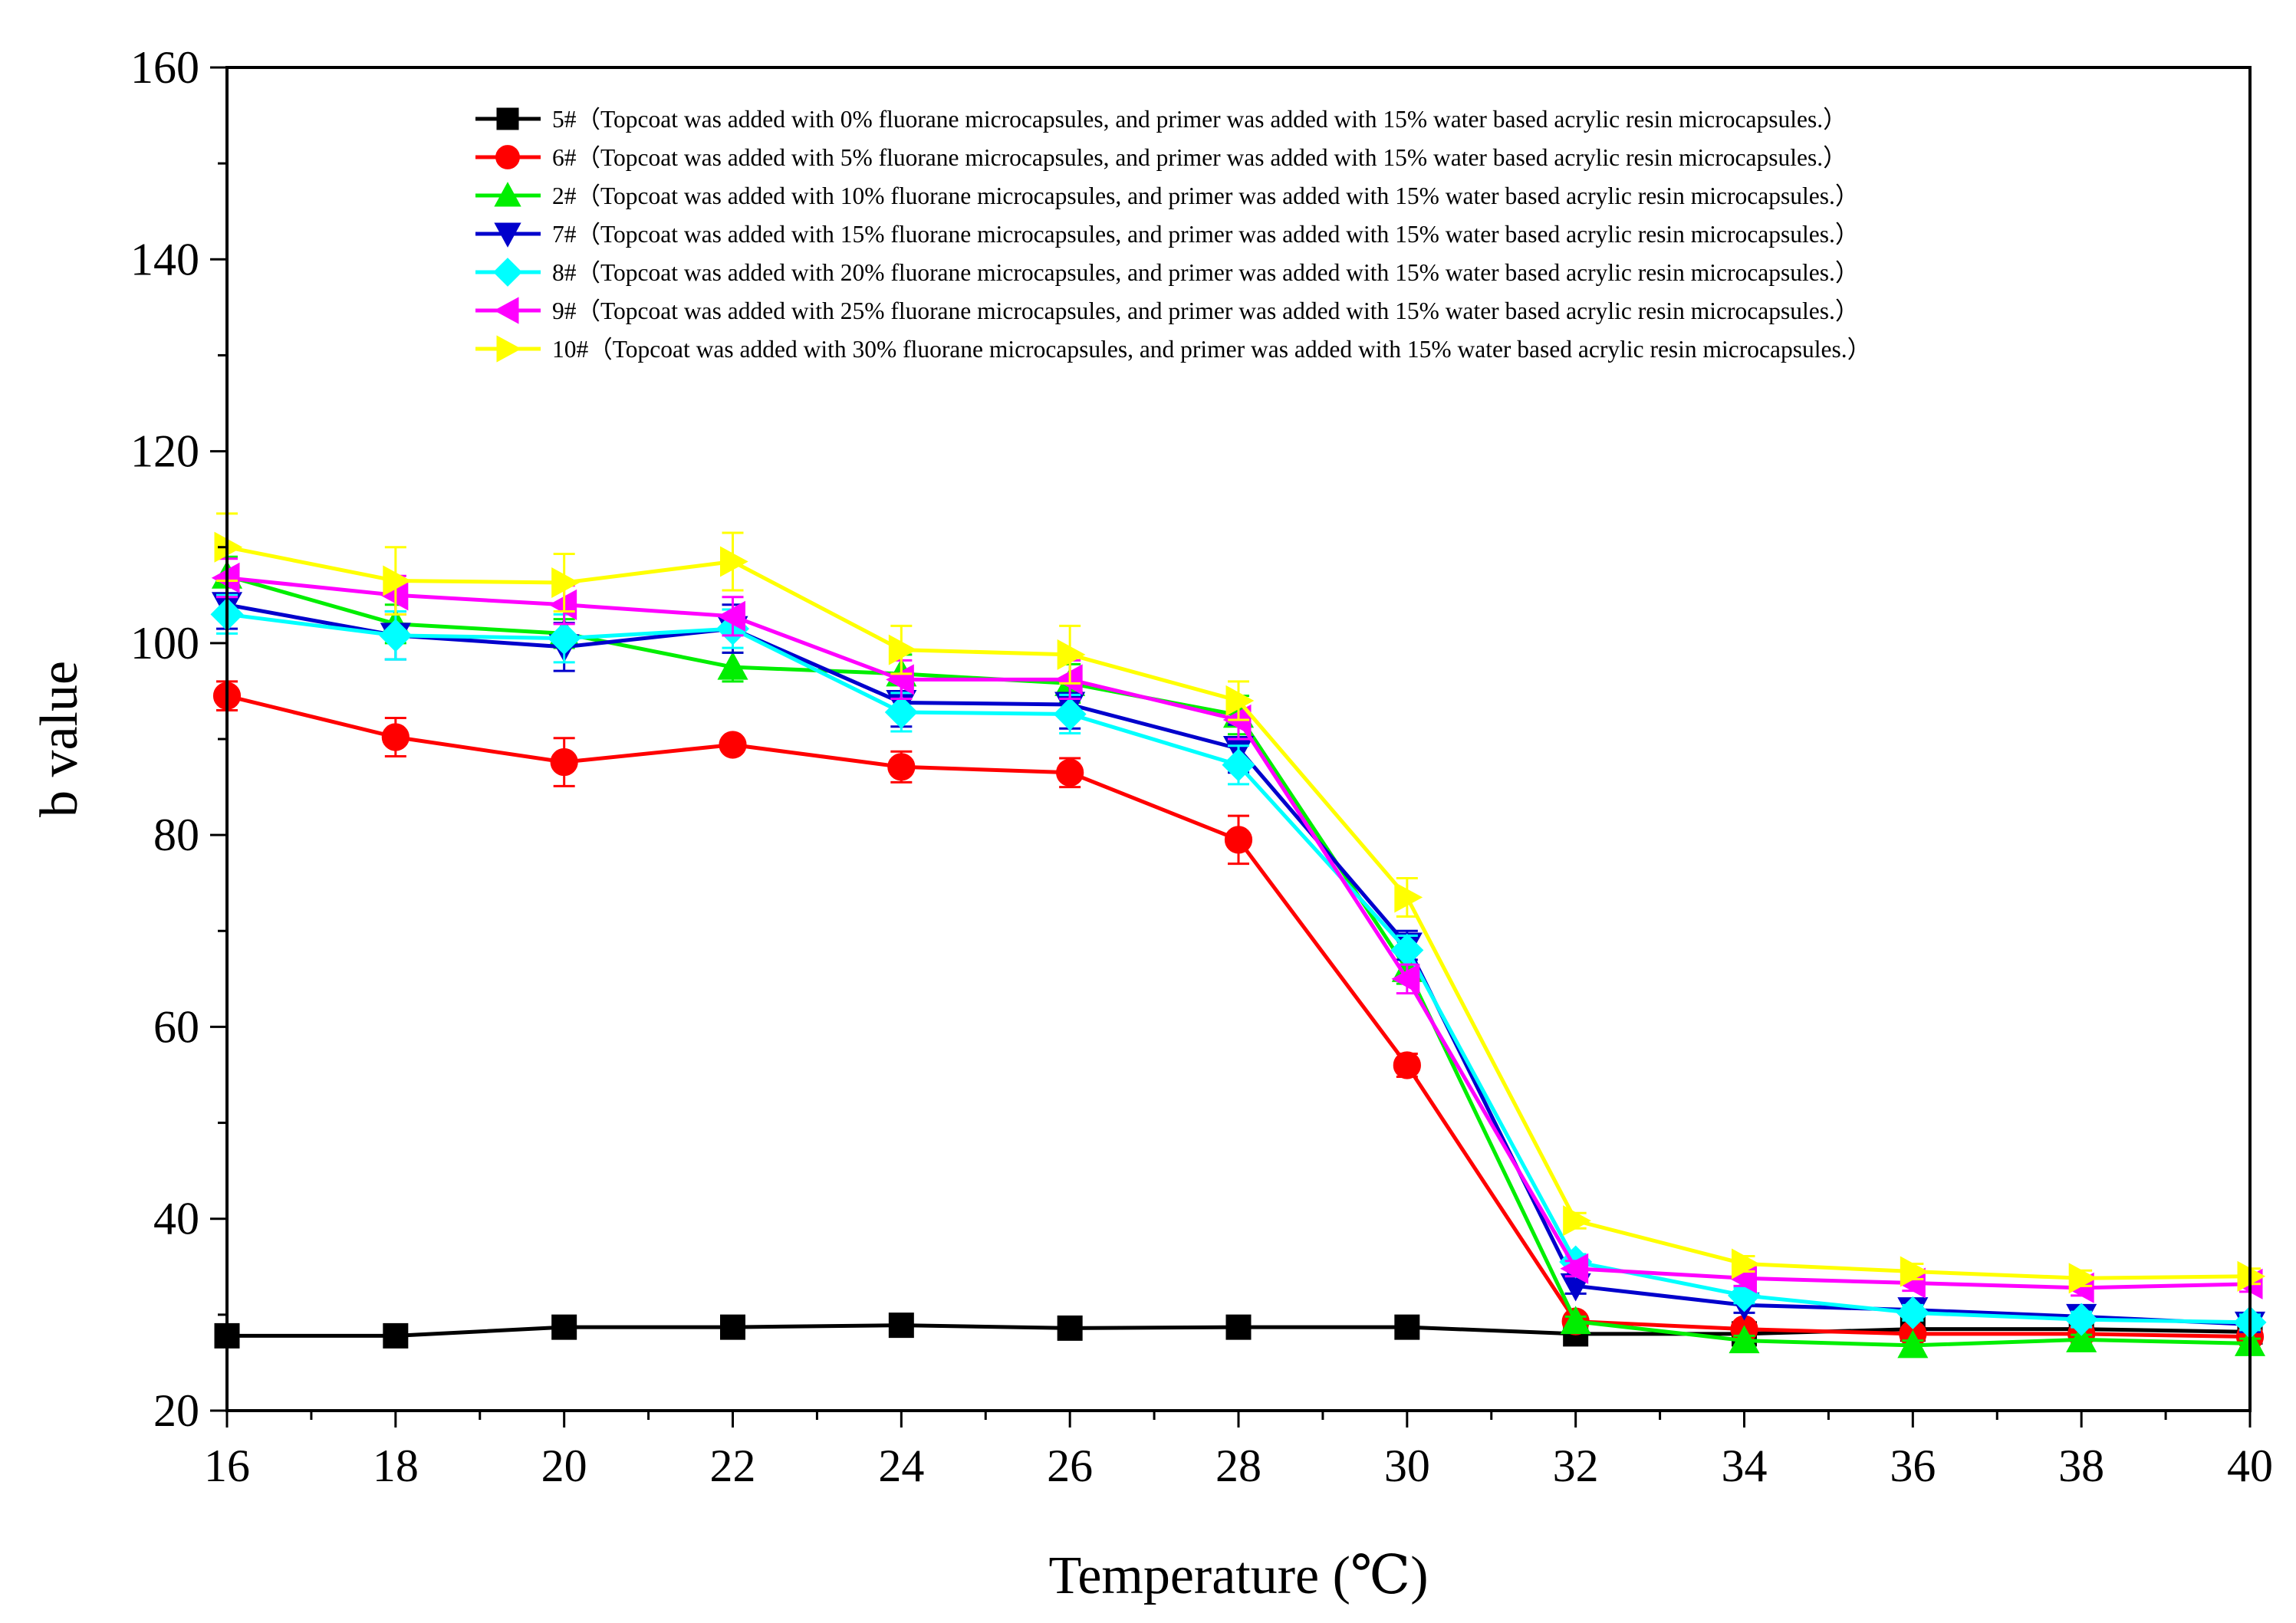 Image resolution: width=2296 pixels, height=1623 pixels. Describe the element at coordinates (176, 835) in the screenshot. I see `y-tick-label: 80` at that location.